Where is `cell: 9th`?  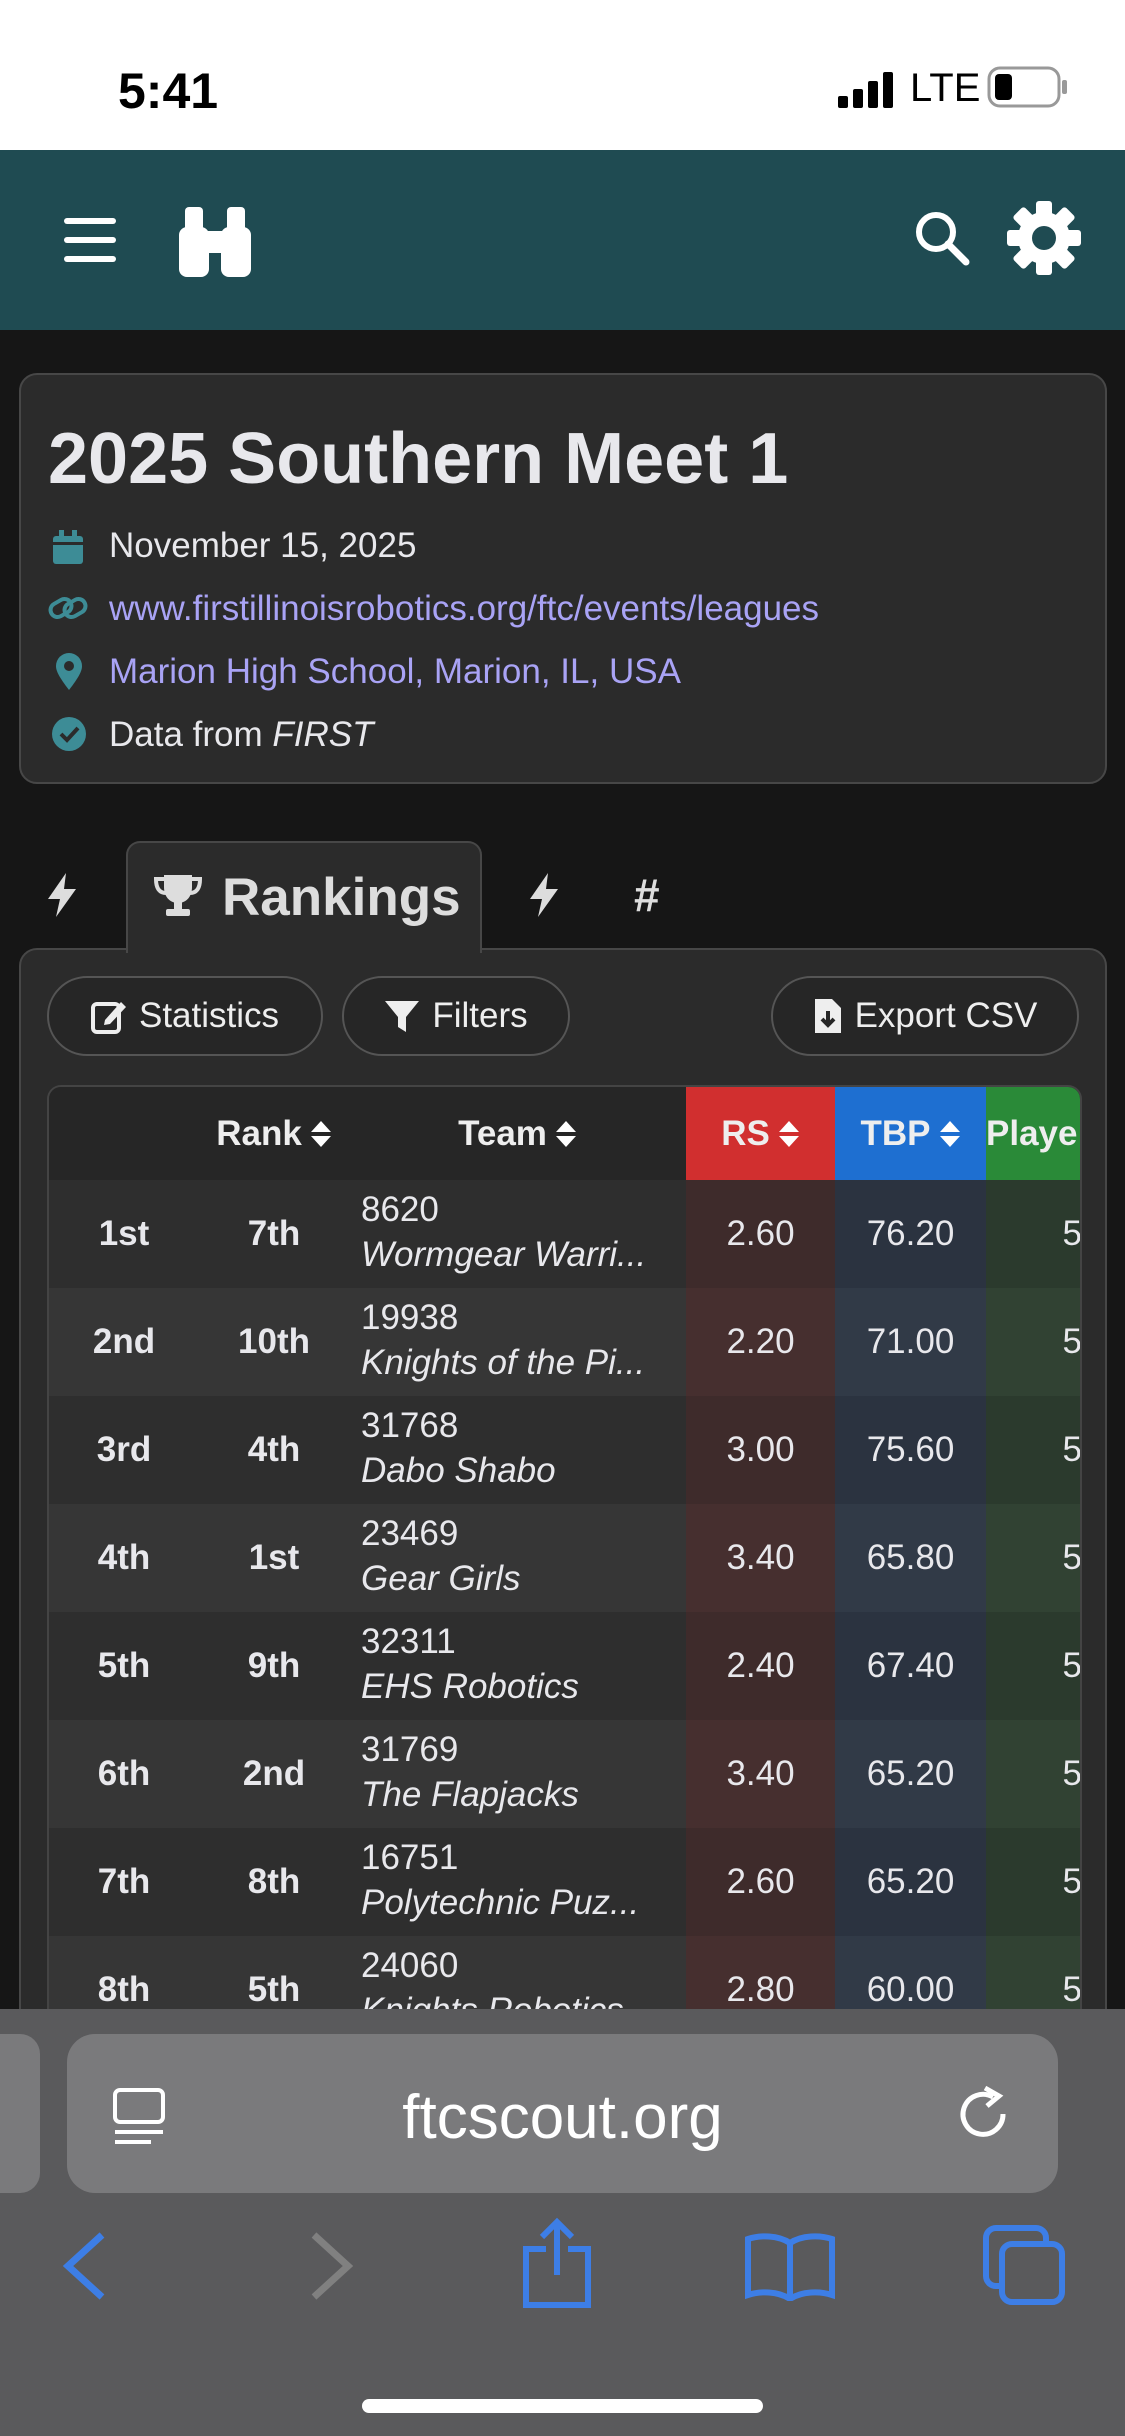
cell: 9th is located at coordinates (274, 1665).